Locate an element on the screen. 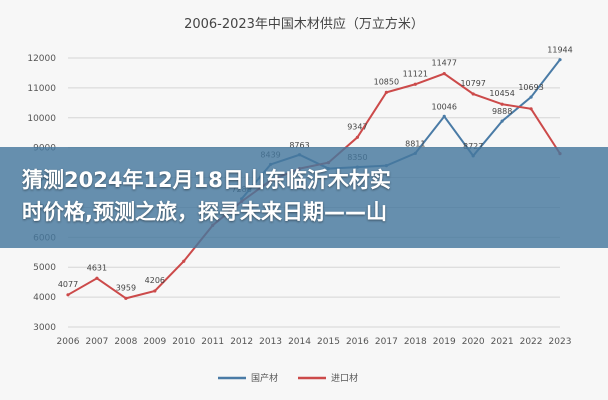 The width and height of the screenshot is (608, 400). y-tick-label: 11000 is located at coordinates (41, 89).